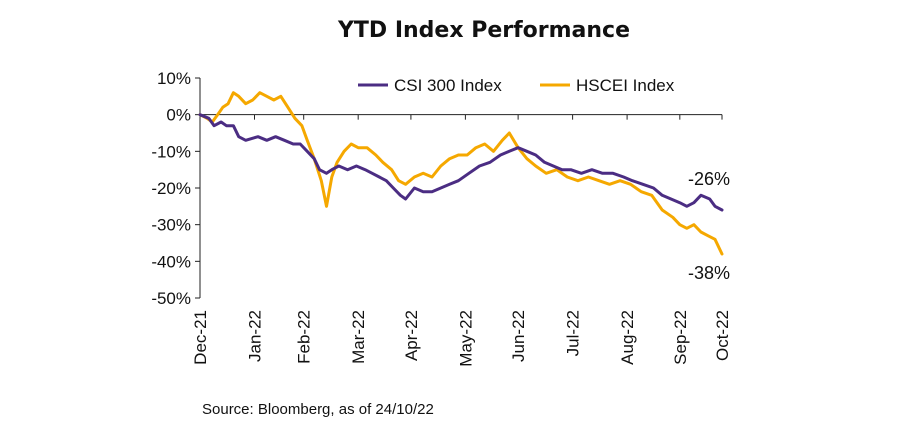  I want to click on series-line-csi-300-index, so click(461, 162).